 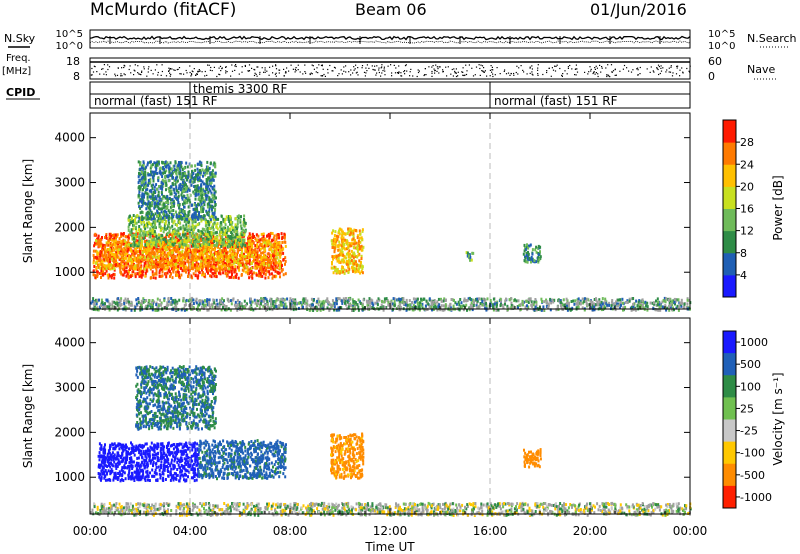 I want to click on noise-sky-line, so click(x=390, y=38).